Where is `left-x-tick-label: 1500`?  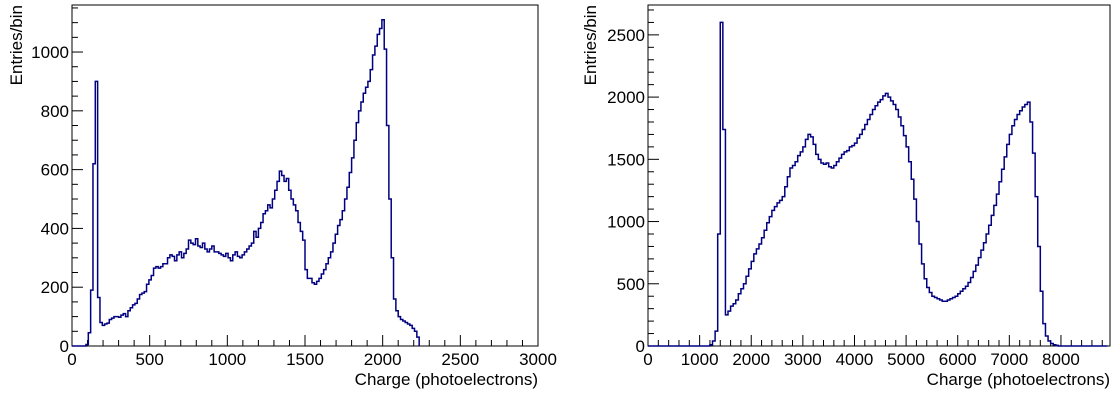
left-x-tick-label: 1500 is located at coordinates (305, 359).